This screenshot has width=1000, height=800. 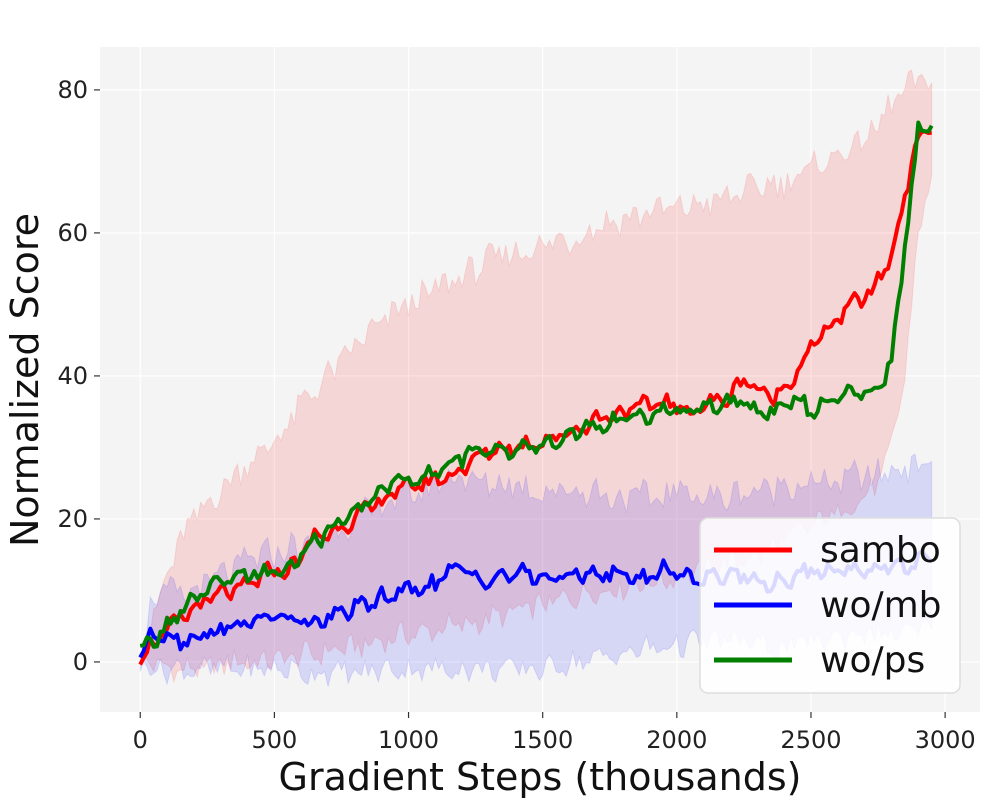 I want to click on legend: sambo wo/mb wo/ps, so click(x=830, y=605).